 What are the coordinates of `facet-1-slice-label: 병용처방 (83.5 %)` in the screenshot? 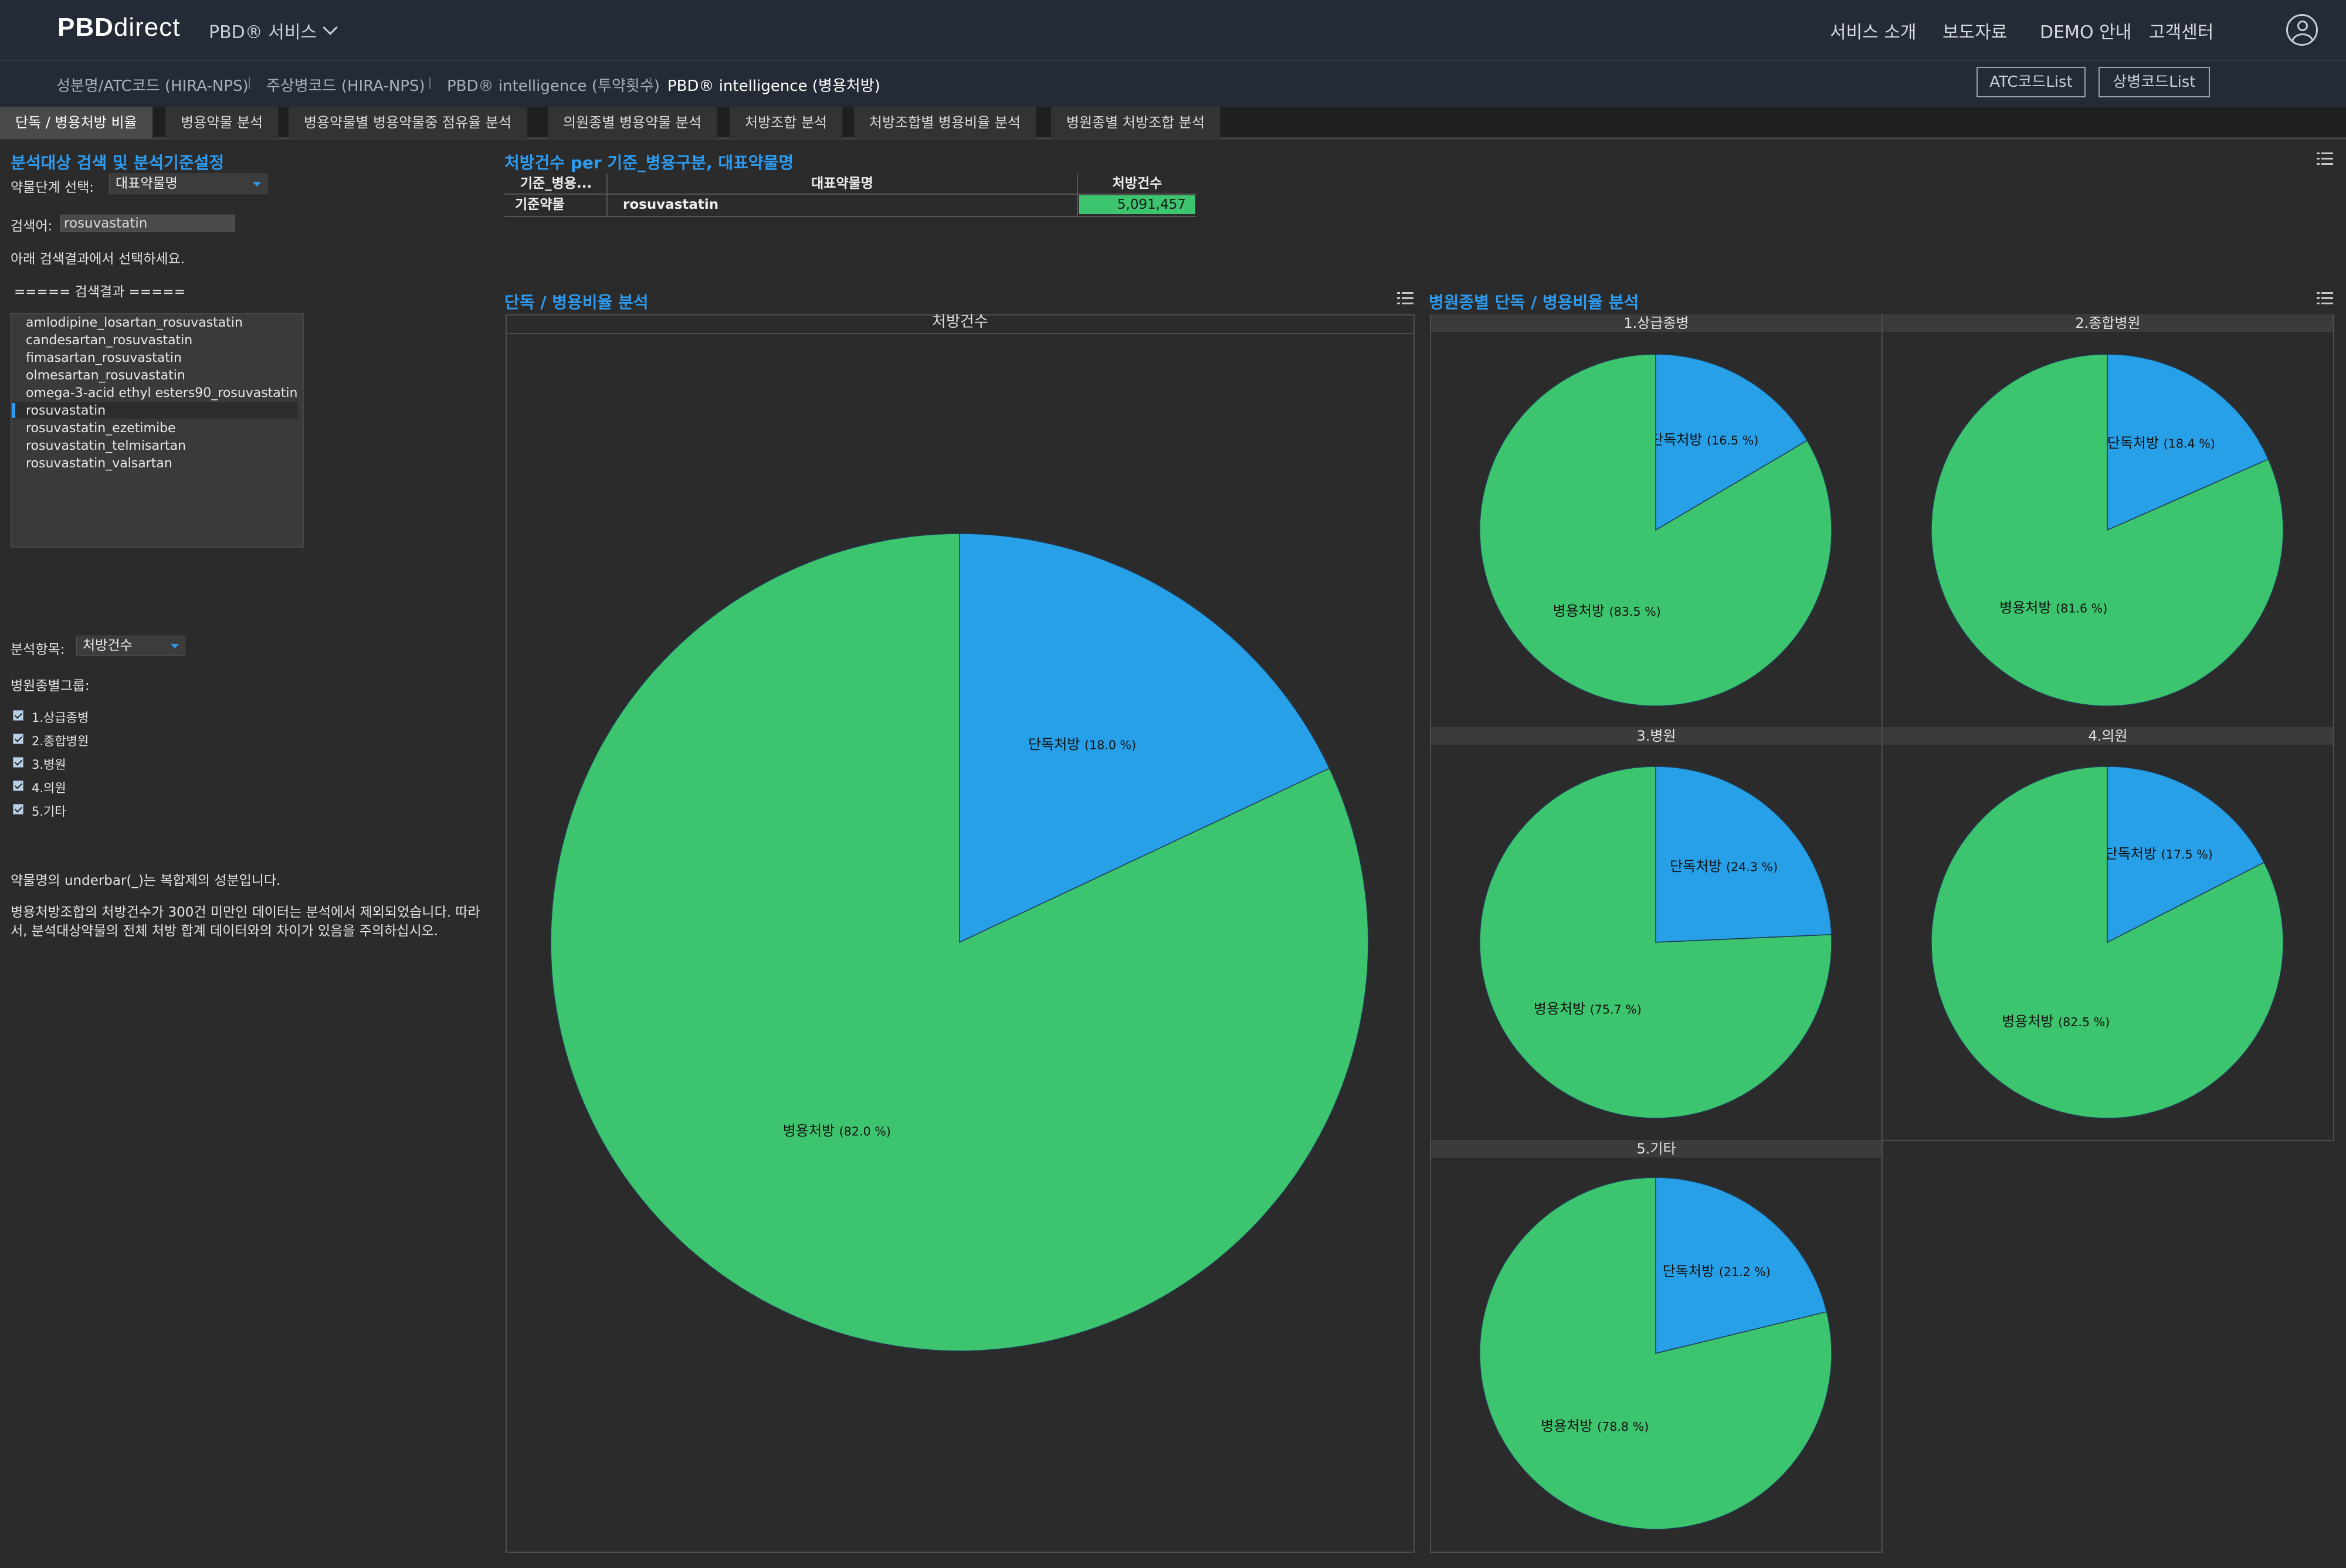 It's located at (1607, 611).